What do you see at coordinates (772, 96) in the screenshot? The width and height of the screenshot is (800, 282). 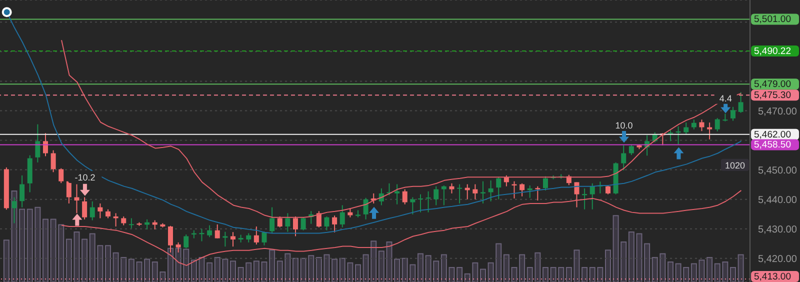 I see `ref-line-label: 5,475.30` at bounding box center [772, 96].